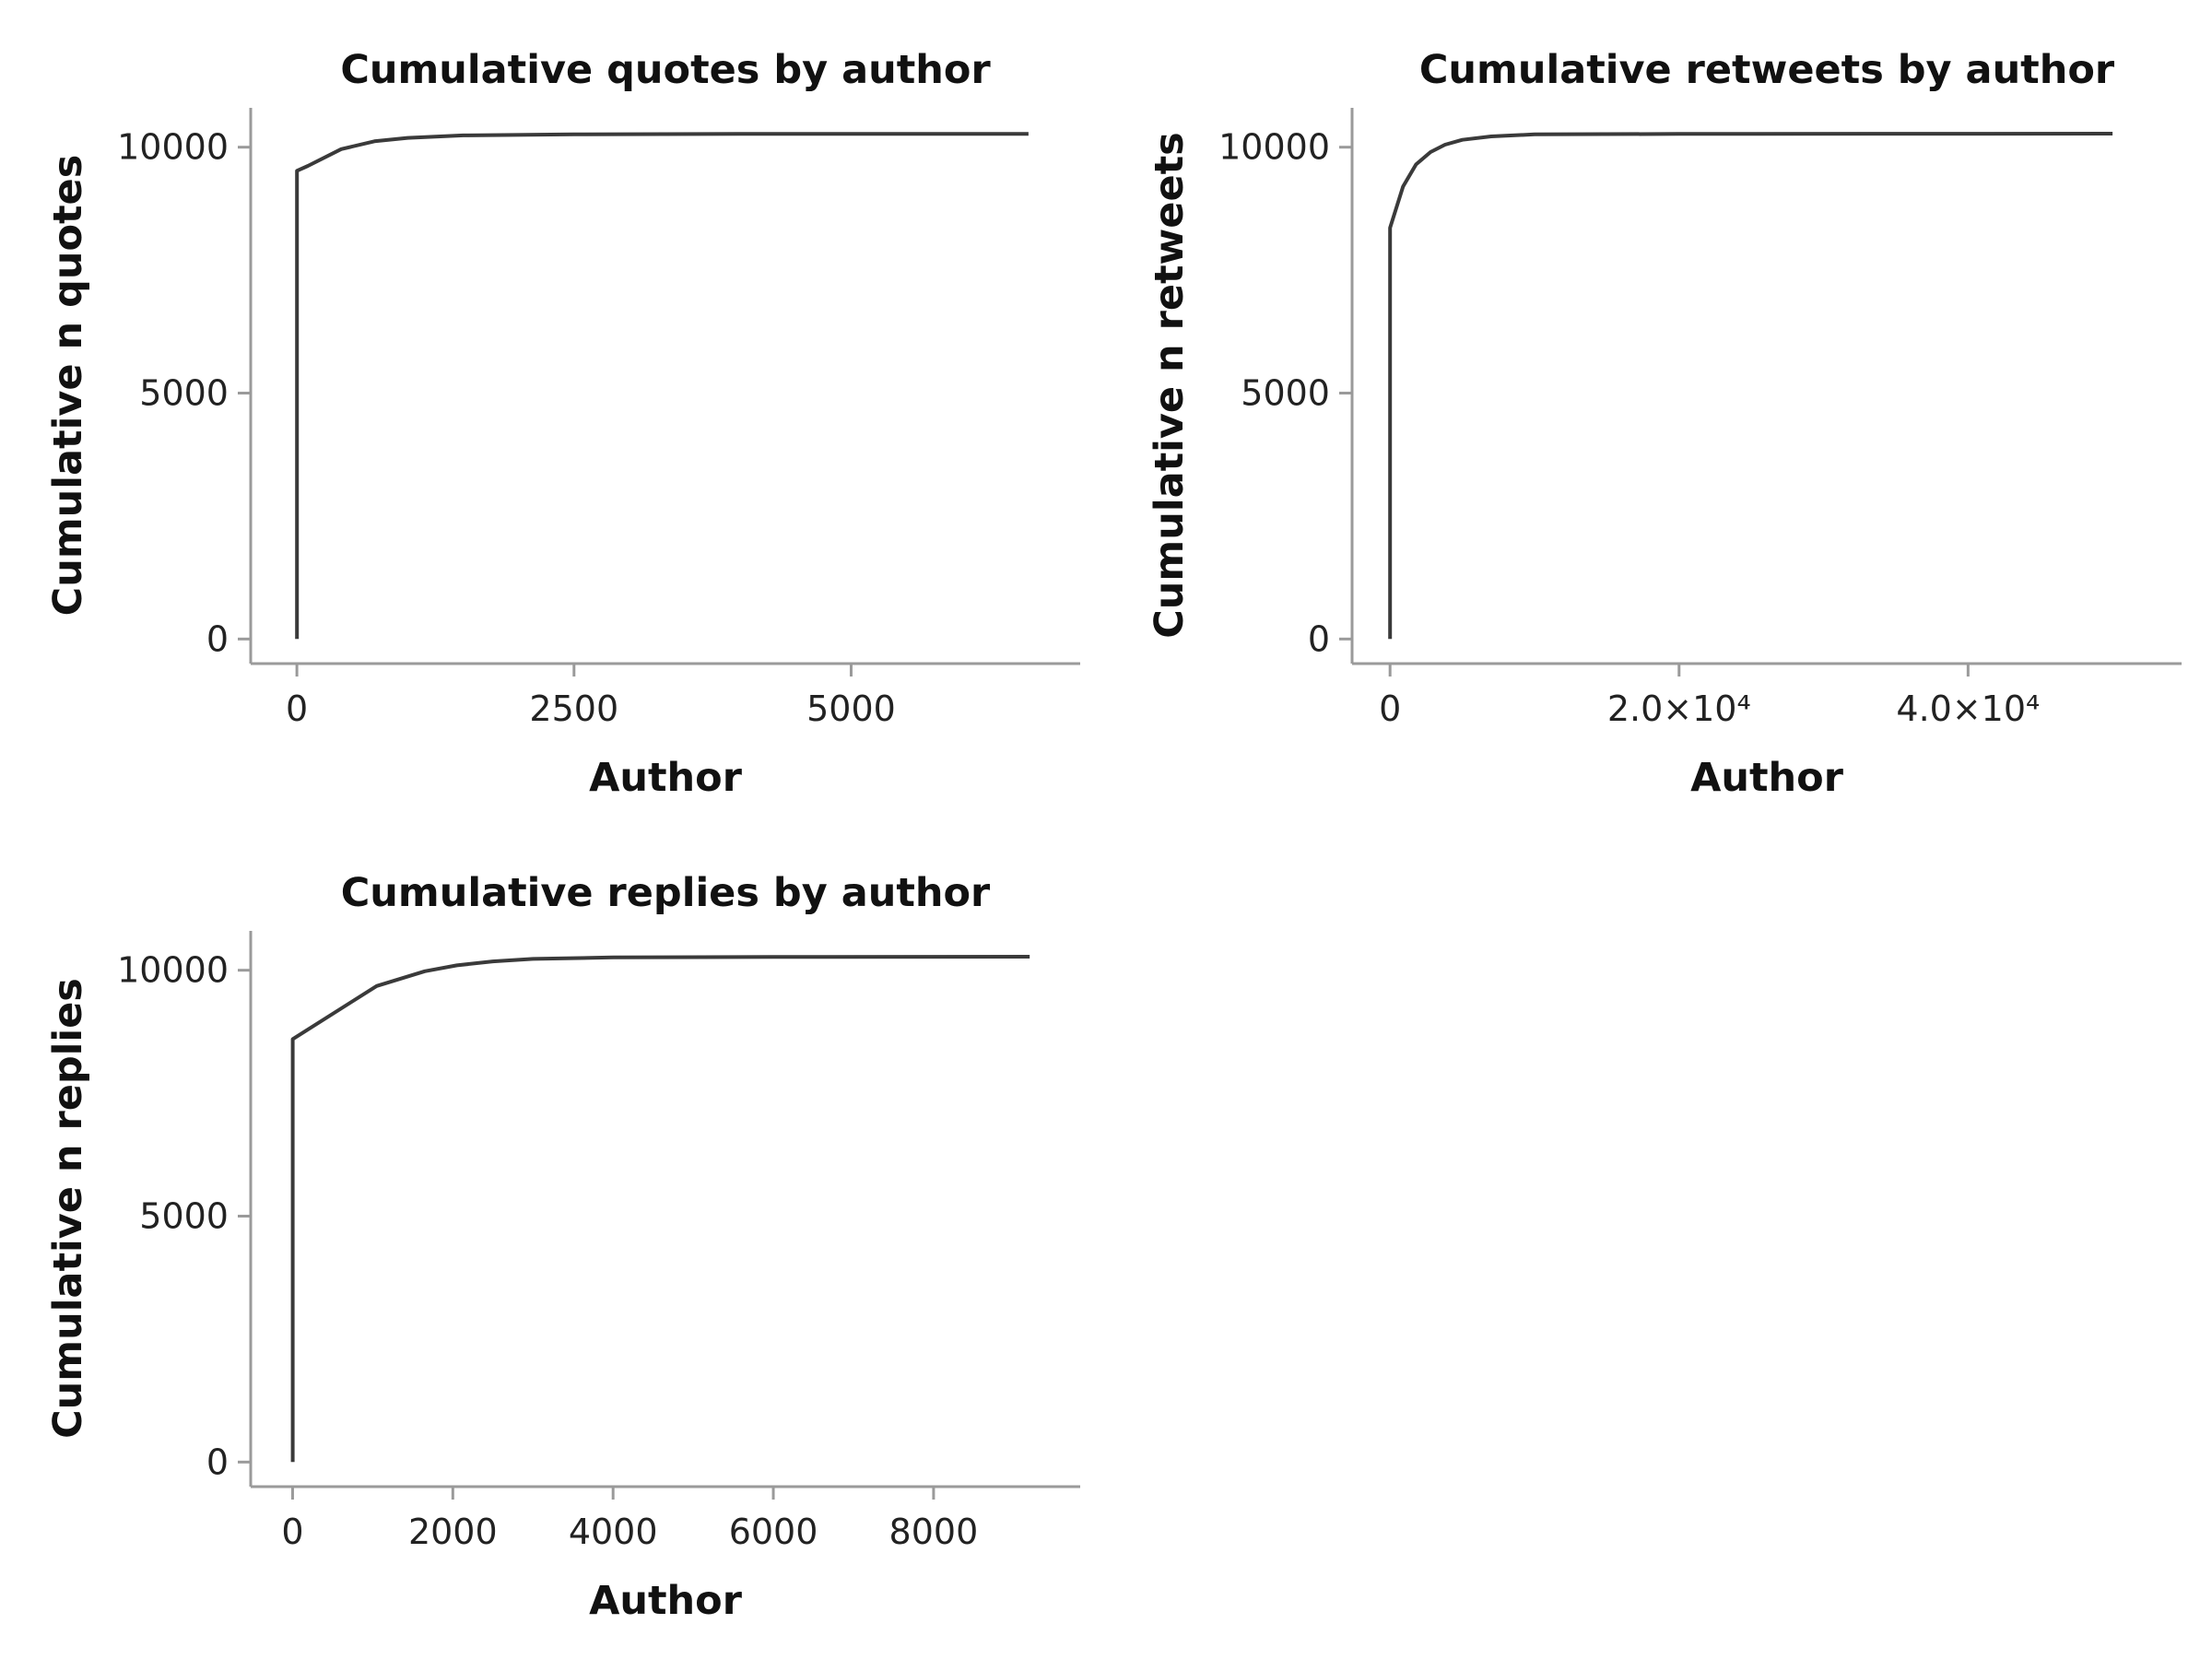 The image size is (2212, 1659). I want to click on x-tick-label: 4000, so click(613, 1532).